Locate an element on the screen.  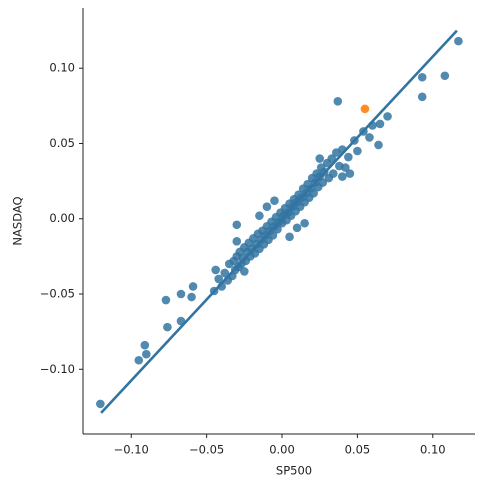
x-tick-label: 0.05 is located at coordinates (358, 450).